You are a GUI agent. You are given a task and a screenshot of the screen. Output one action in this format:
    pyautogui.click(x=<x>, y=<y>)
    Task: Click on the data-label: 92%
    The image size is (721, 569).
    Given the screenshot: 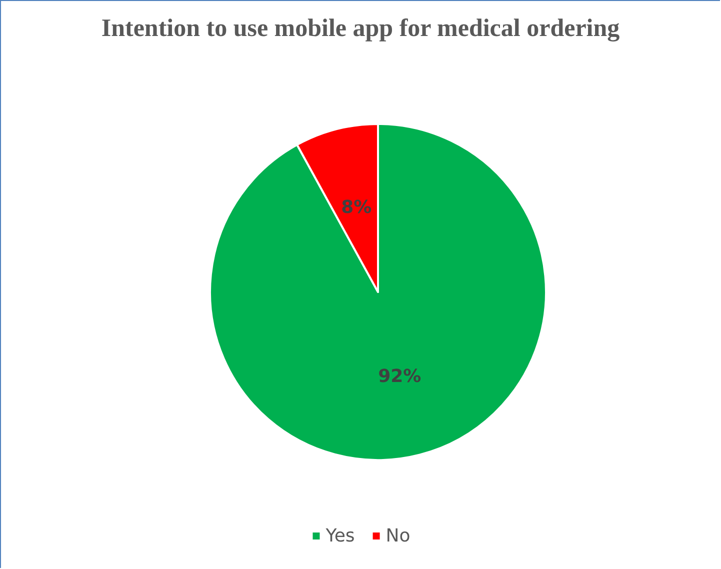 What is the action you would take?
    pyautogui.click(x=400, y=376)
    